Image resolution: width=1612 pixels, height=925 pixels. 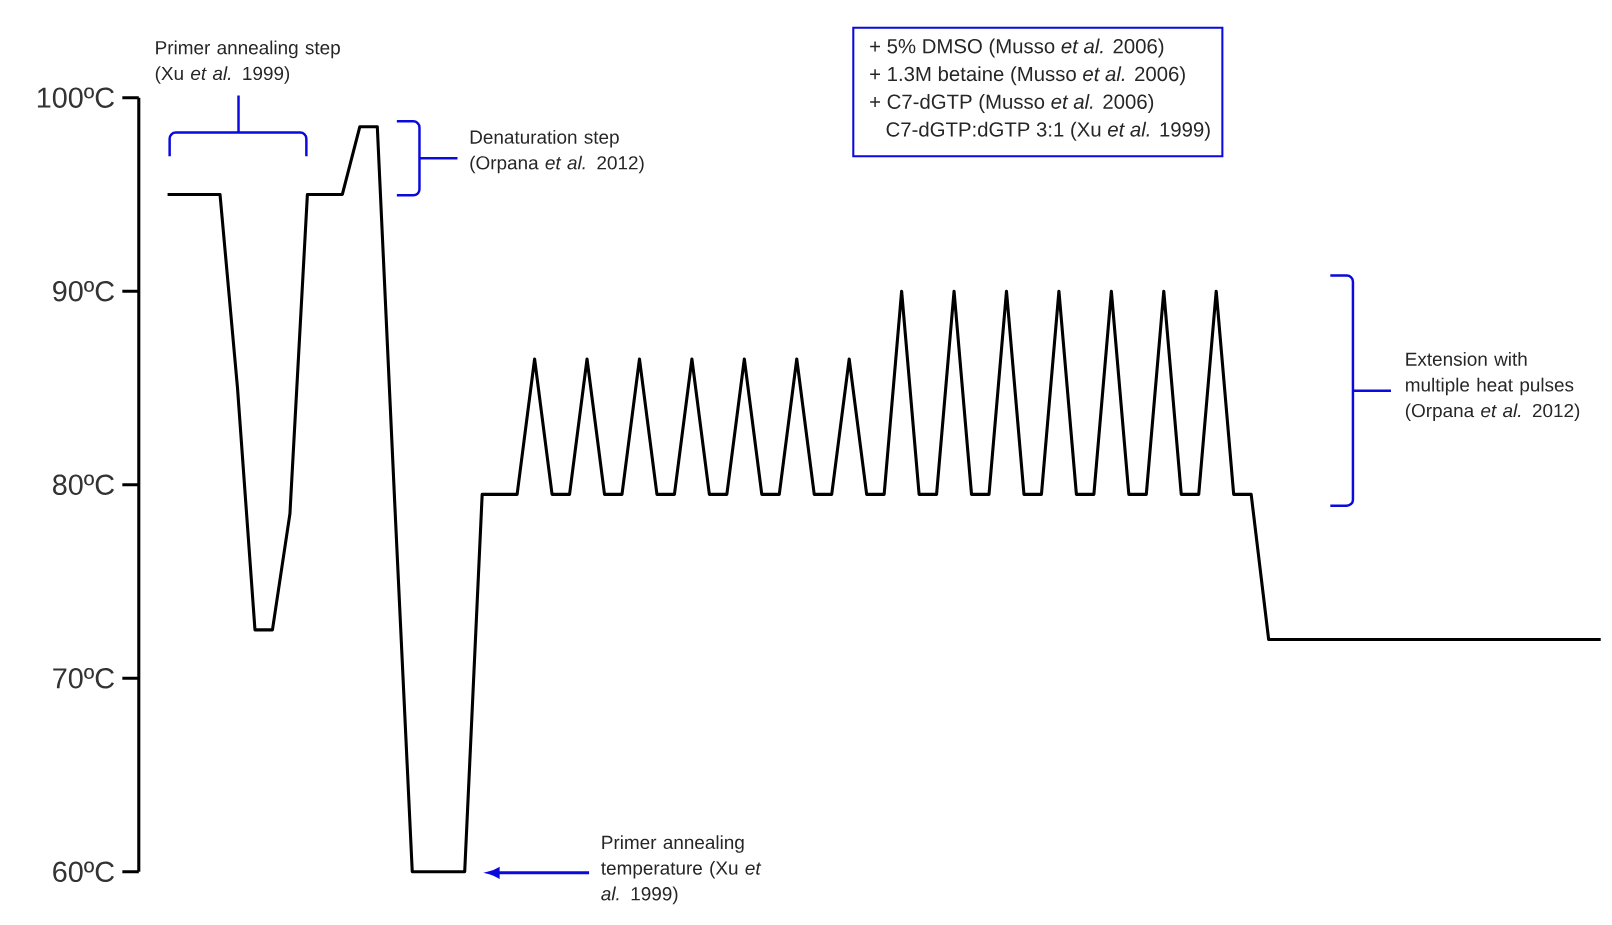 What do you see at coordinates (1048, 131) in the screenshot?
I see `annotation: C7-dGTP:dGTP 3:1 (Xu et al. 1999)` at bounding box center [1048, 131].